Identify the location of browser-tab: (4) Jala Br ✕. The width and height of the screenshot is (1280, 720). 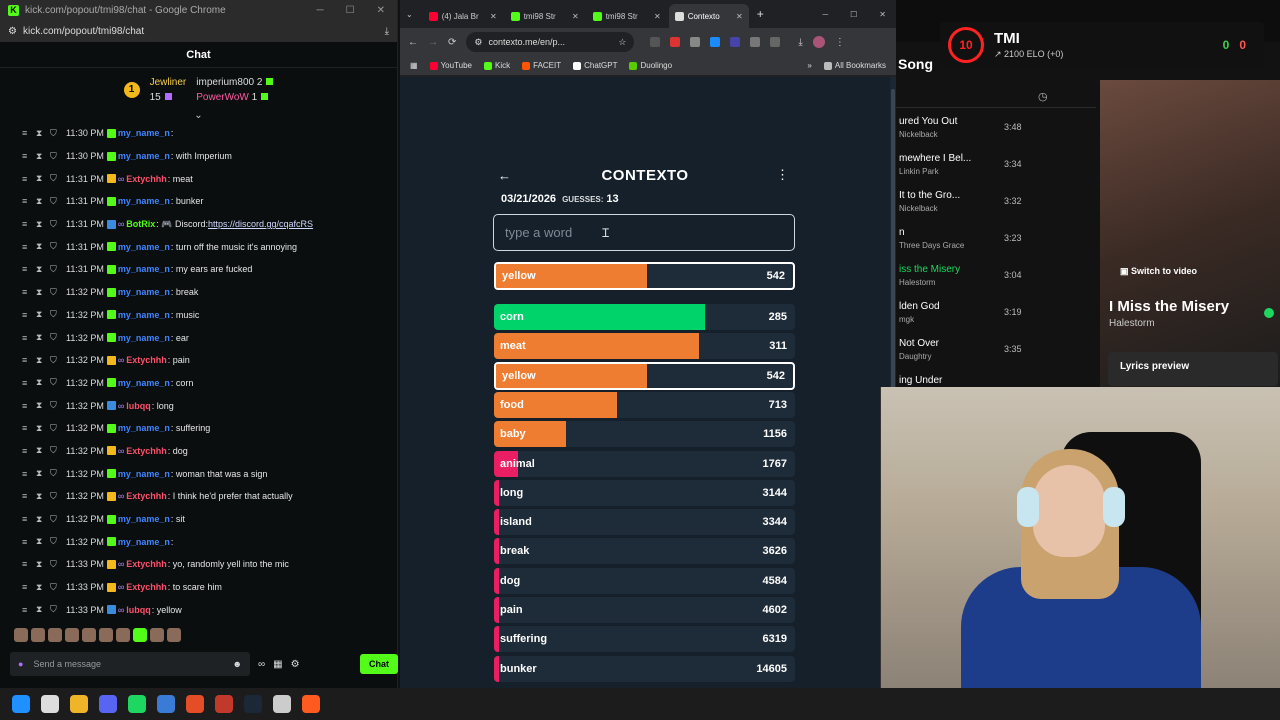
(463, 16).